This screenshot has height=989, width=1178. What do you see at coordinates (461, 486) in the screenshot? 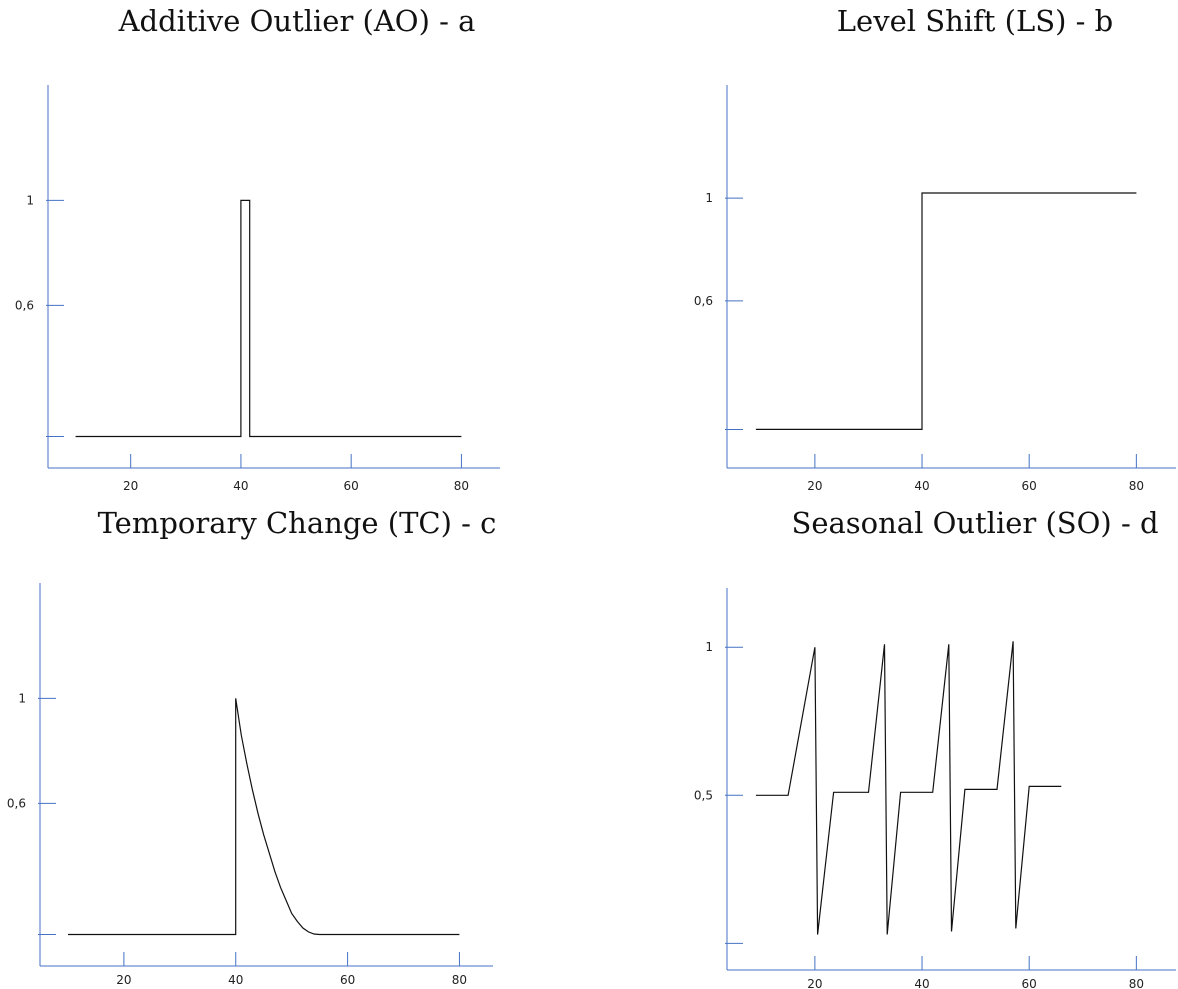
I see `ao-x-tick-label: 80` at bounding box center [461, 486].